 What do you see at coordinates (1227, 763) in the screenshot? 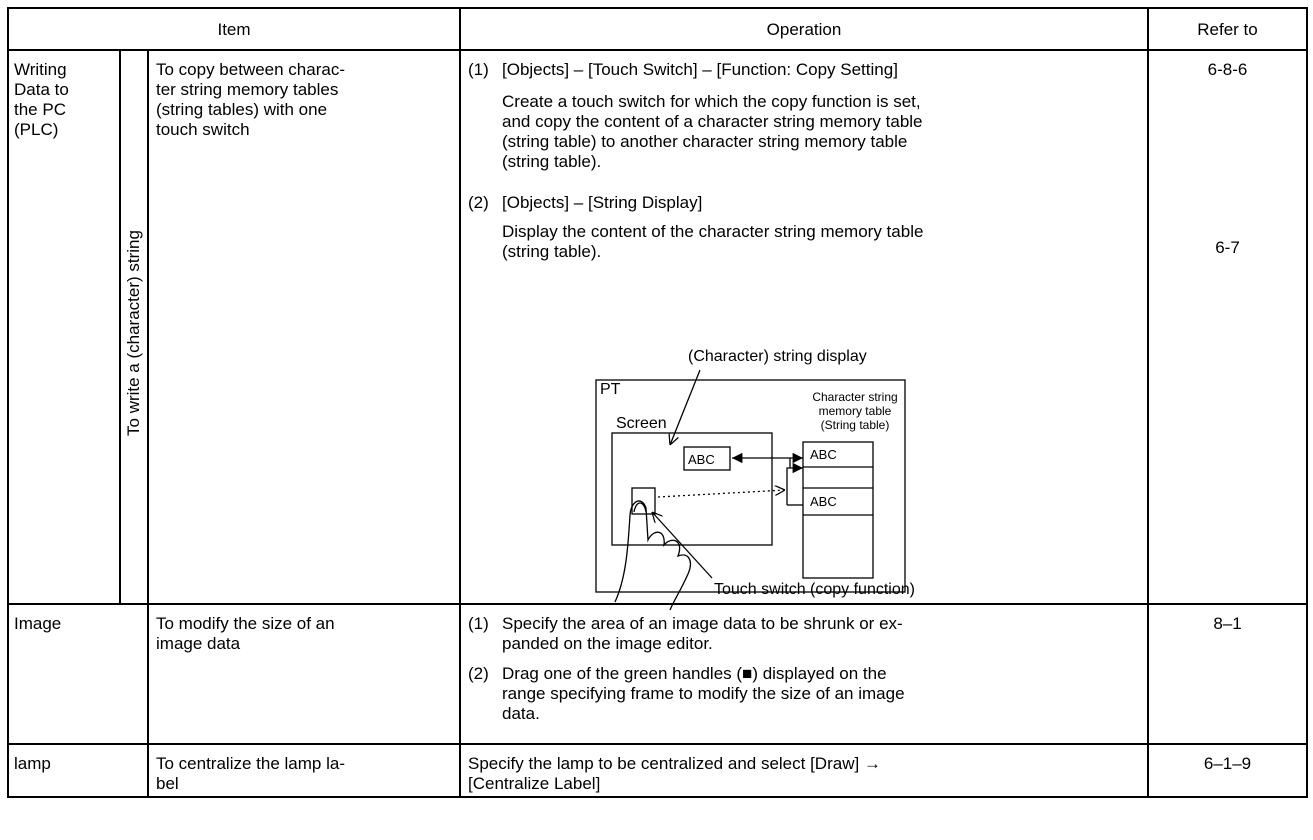
I see `refer: 6–1–9` at bounding box center [1227, 763].